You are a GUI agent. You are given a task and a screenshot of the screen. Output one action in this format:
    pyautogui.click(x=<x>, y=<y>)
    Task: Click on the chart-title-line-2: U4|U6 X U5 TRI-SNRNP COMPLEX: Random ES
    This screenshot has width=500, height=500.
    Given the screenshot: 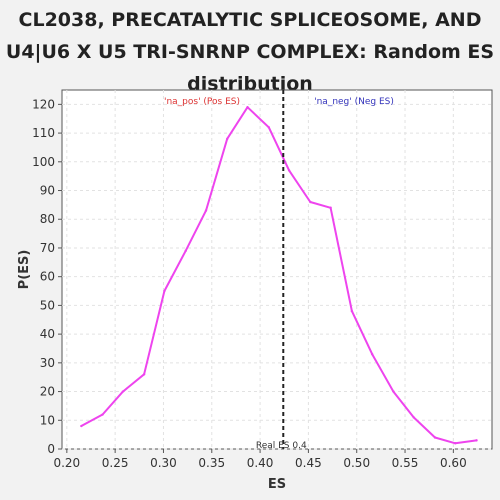 What is the action you would take?
    pyautogui.click(x=250, y=52)
    